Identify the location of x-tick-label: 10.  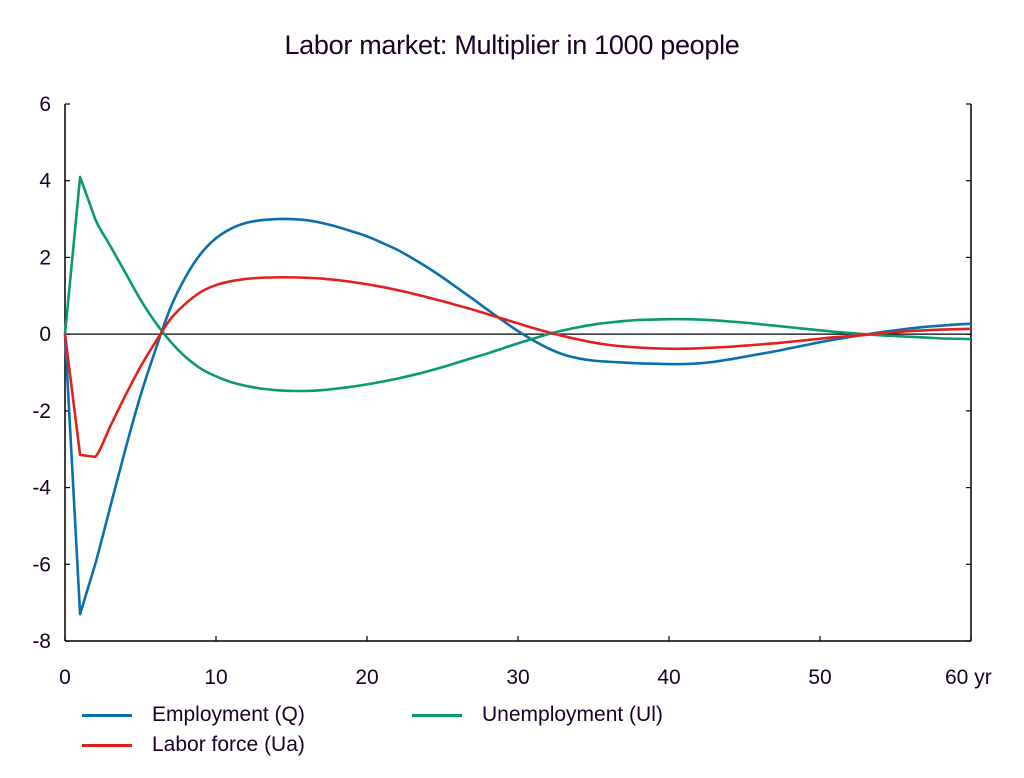
(215, 677).